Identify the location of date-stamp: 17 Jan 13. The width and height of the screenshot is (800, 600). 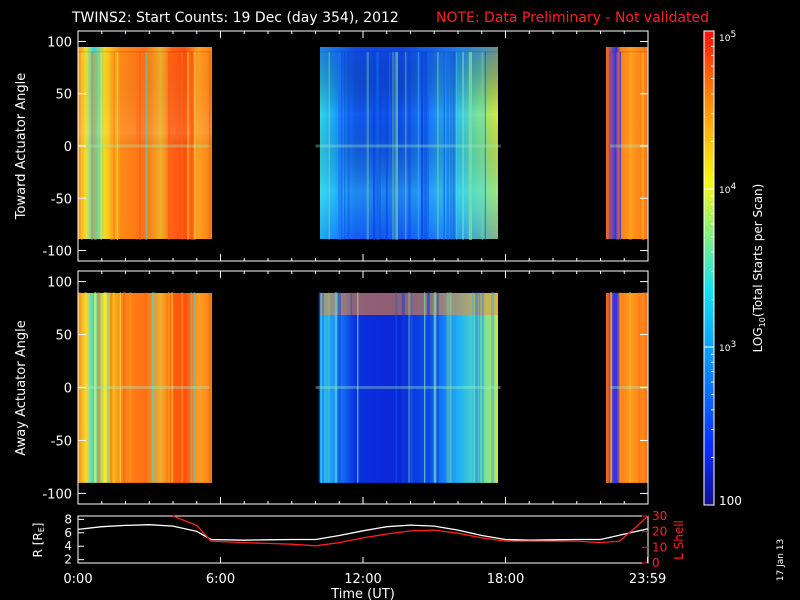
(781, 560).